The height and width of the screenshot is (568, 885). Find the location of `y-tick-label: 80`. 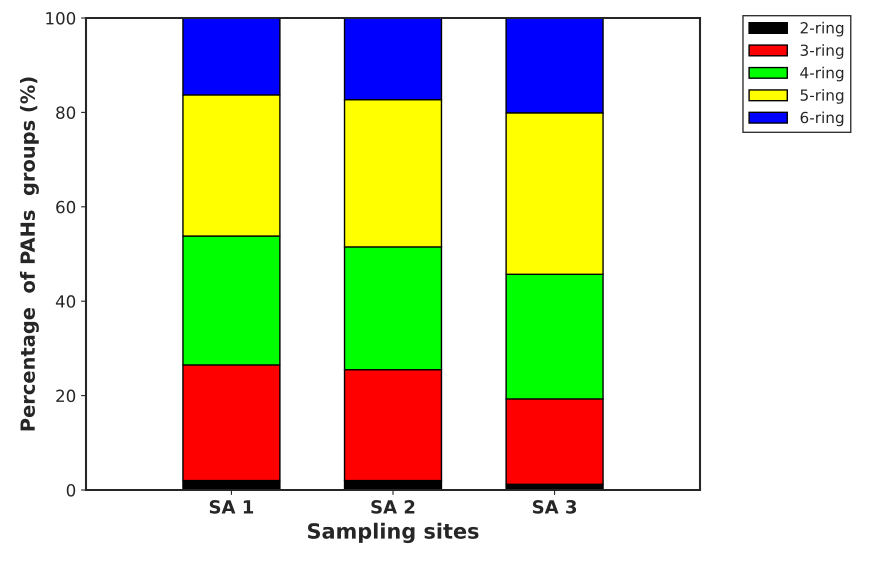

y-tick-label: 80 is located at coordinates (66, 112).